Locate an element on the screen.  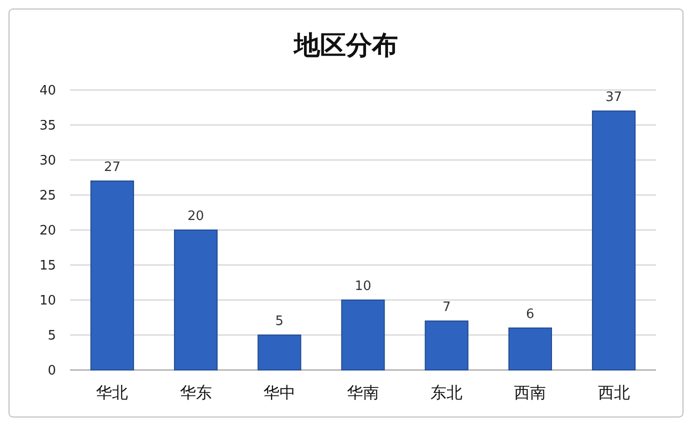
x-tick-label: 华南 is located at coordinates (363, 392).